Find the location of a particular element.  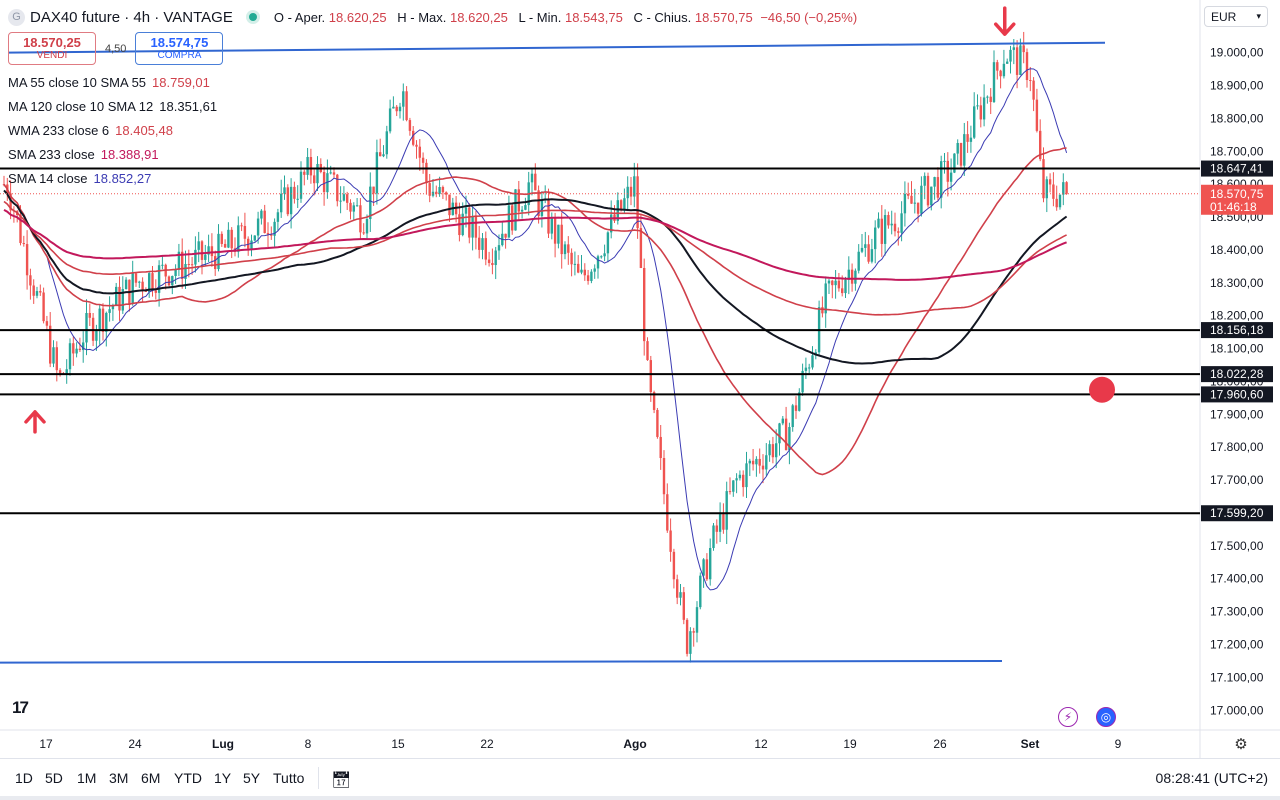

date-range-icon: 📅︎ is located at coordinates (341, 780).